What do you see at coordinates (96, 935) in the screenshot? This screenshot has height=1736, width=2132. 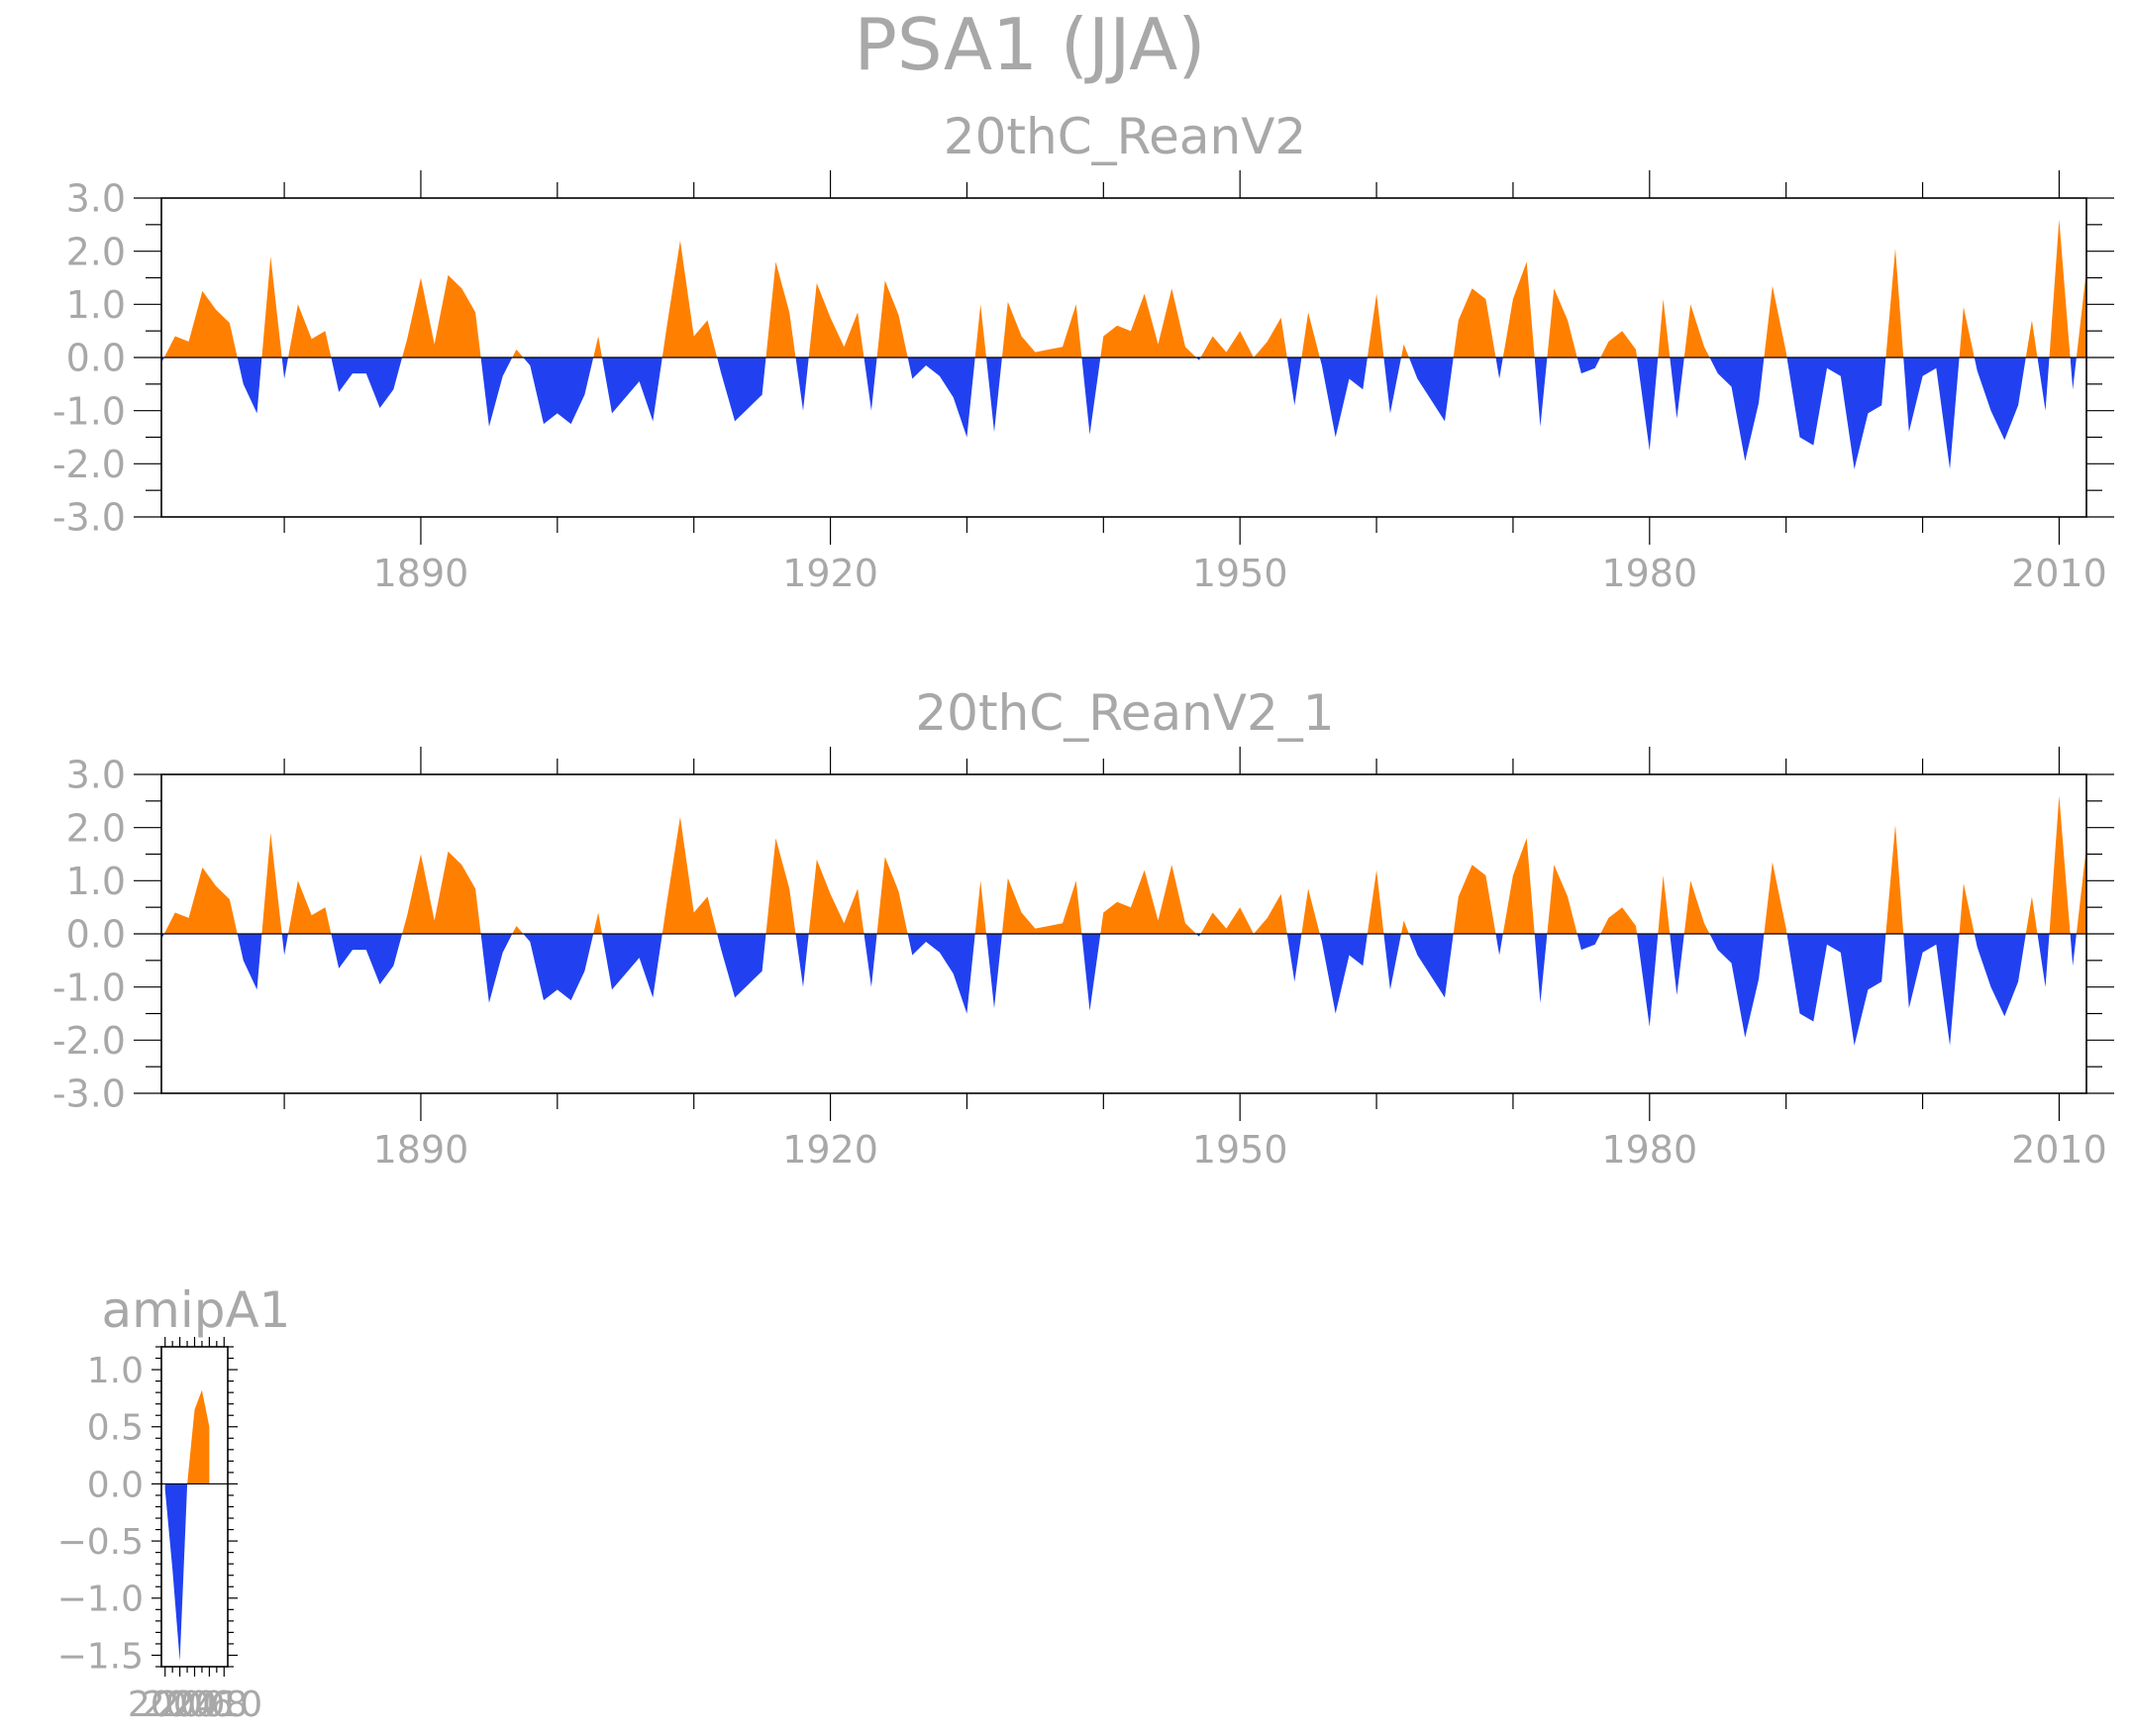 I see `y-tick-label: 0.0` at bounding box center [96, 935].